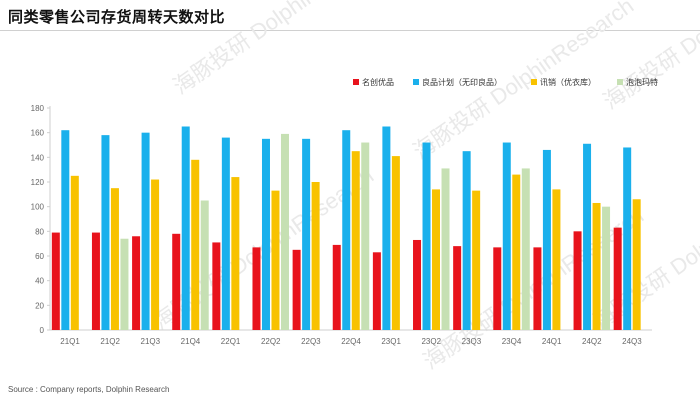  I want to click on x-tick-label: 24Q3, so click(632, 341).